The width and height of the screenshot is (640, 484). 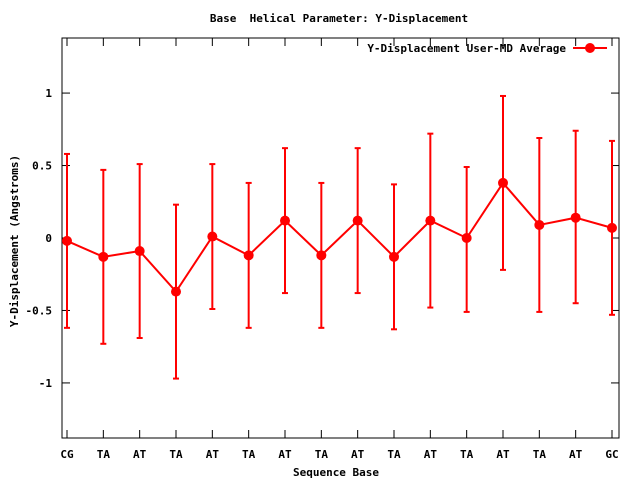 What do you see at coordinates (590, 48) in the screenshot?
I see `legend-marker` at bounding box center [590, 48].